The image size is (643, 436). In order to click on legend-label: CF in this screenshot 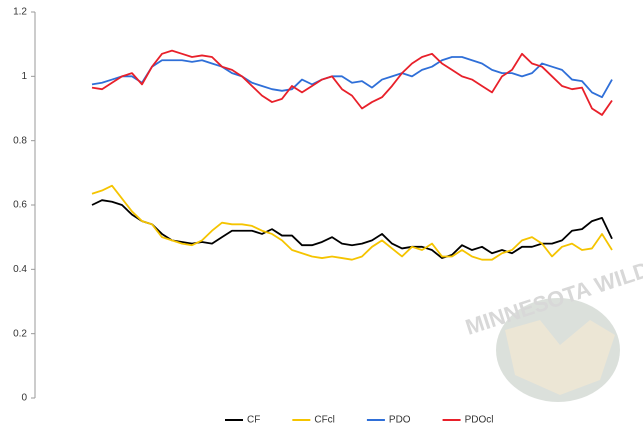, I will do `click(253, 420)`.